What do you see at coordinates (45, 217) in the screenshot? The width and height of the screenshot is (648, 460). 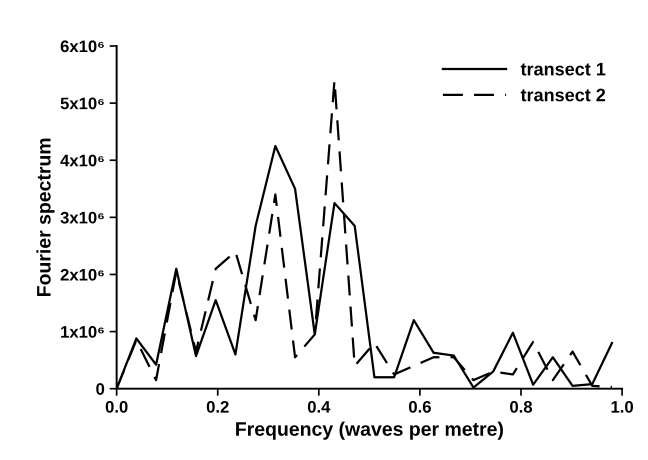 I see `y-axis-title: Fourier spectrum` at bounding box center [45, 217].